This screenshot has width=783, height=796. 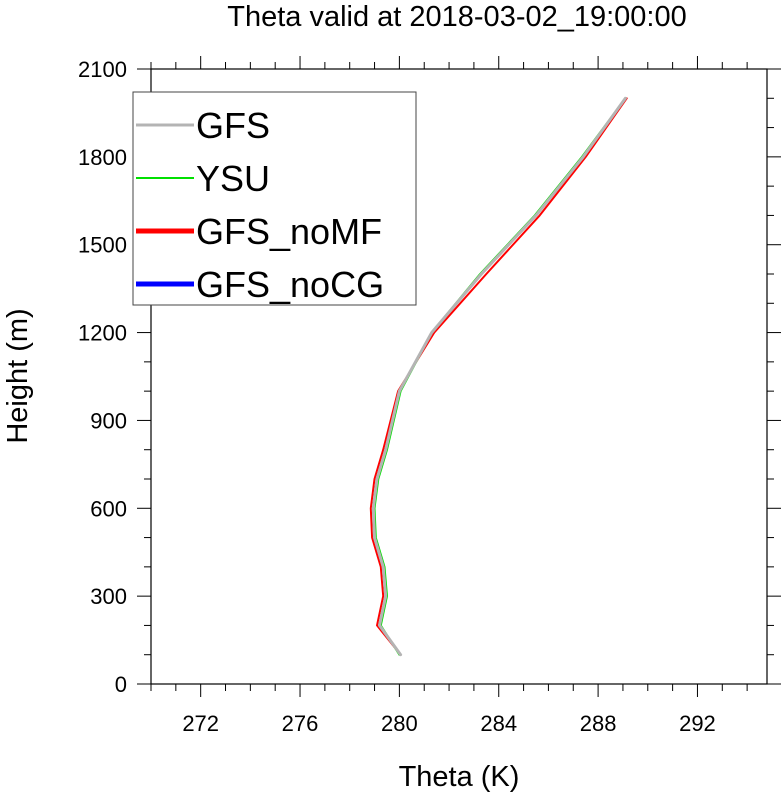 I want to click on legend-label: GFS_noCG, so click(x=290, y=284).